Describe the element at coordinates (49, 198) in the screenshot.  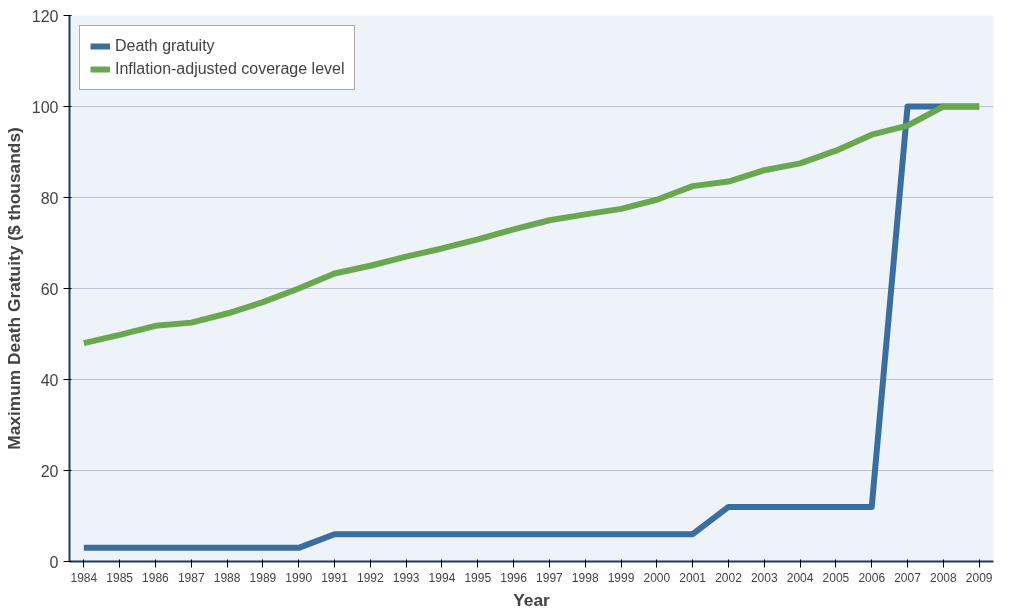
I see `y-tick-label: 80` at that location.